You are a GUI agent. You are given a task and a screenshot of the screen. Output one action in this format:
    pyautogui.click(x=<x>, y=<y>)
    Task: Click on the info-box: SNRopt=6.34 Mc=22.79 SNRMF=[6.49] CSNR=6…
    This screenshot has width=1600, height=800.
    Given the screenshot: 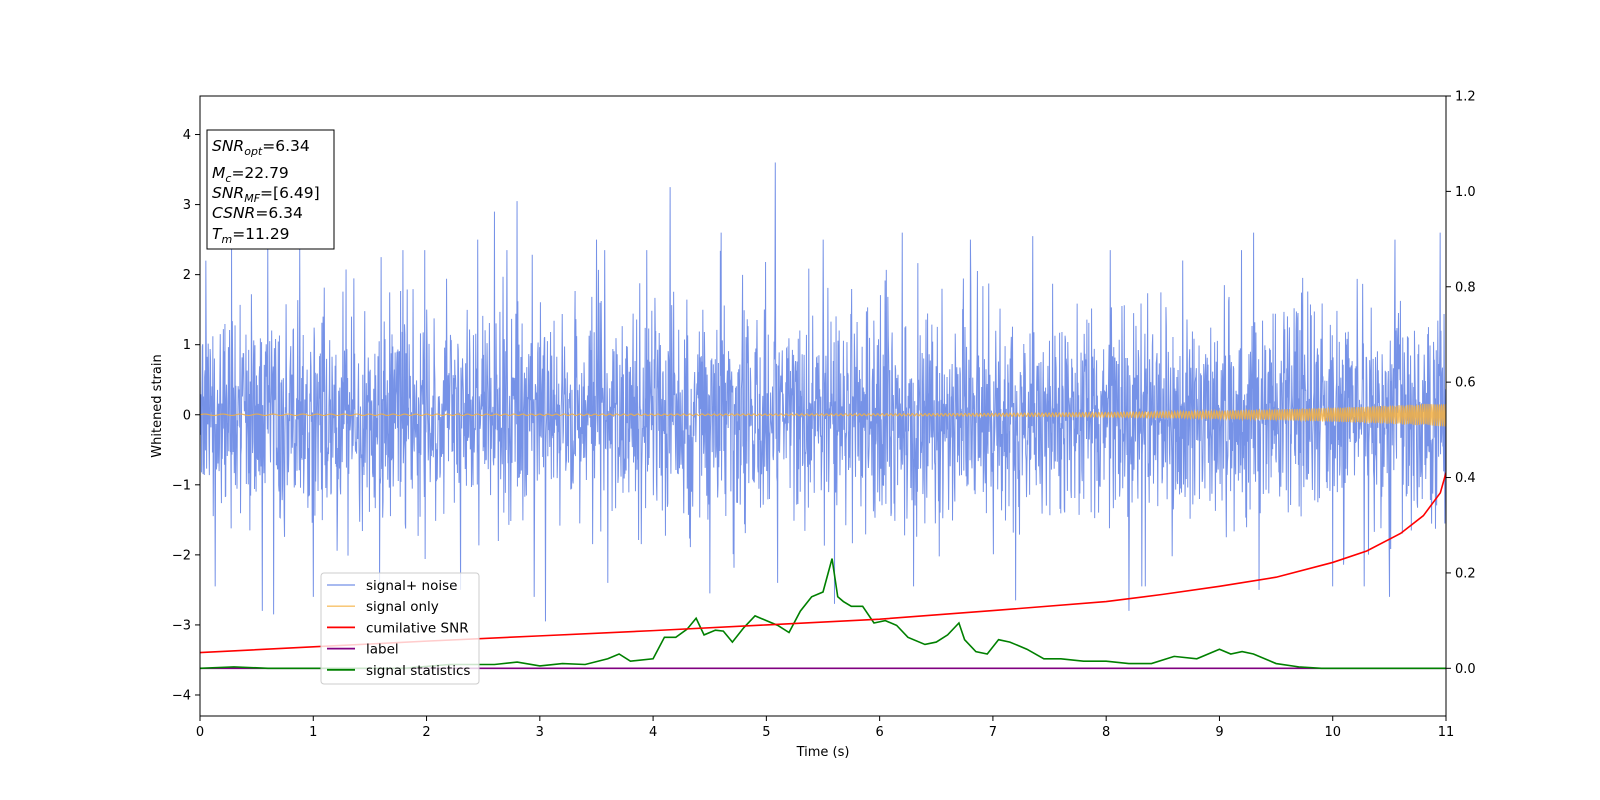 What is the action you would take?
    pyautogui.click(x=270, y=189)
    